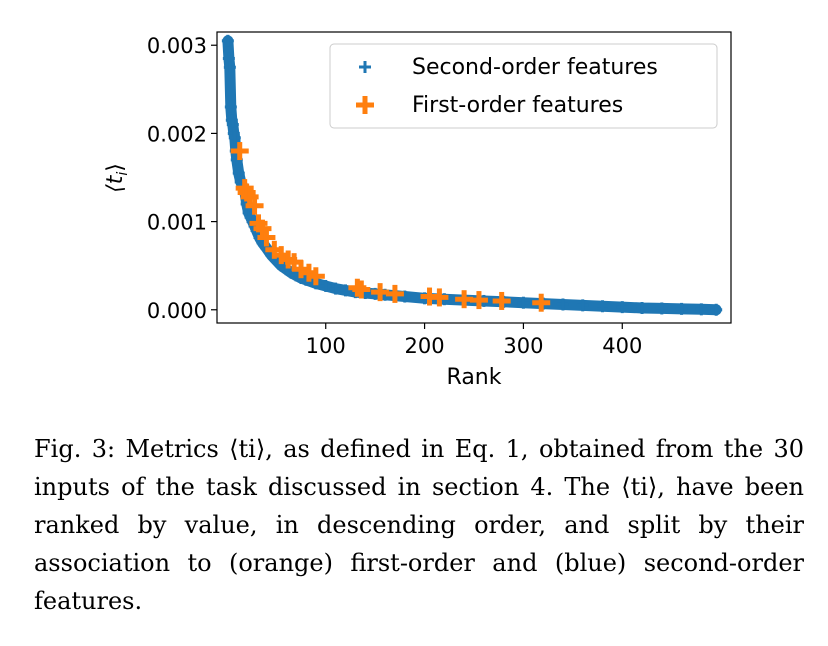  What do you see at coordinates (517, 105) in the screenshot?
I see `legend-label-first-order: First-order features` at bounding box center [517, 105].